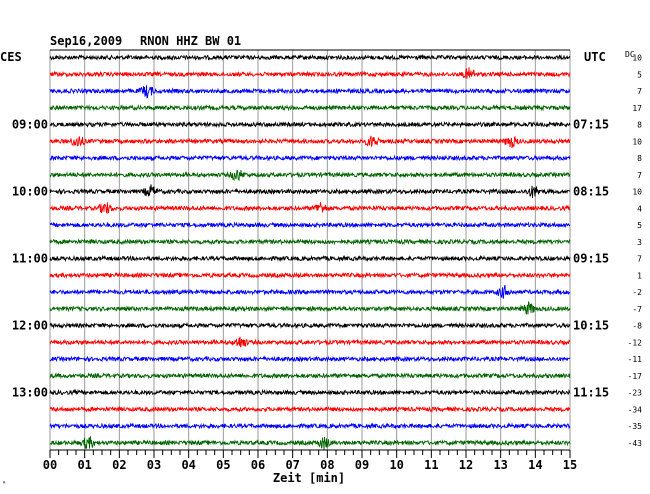  What do you see at coordinates (639, 242) in the screenshot?
I see `dc-offset-label: 3` at bounding box center [639, 242].